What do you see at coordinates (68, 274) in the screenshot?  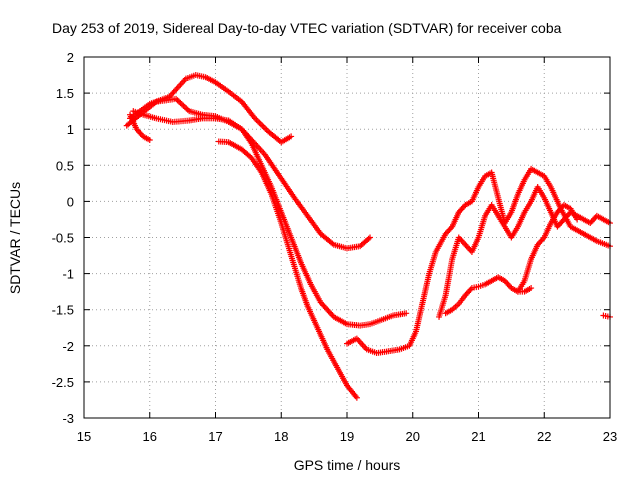 I see `y-tick-label: -1` at bounding box center [68, 274].